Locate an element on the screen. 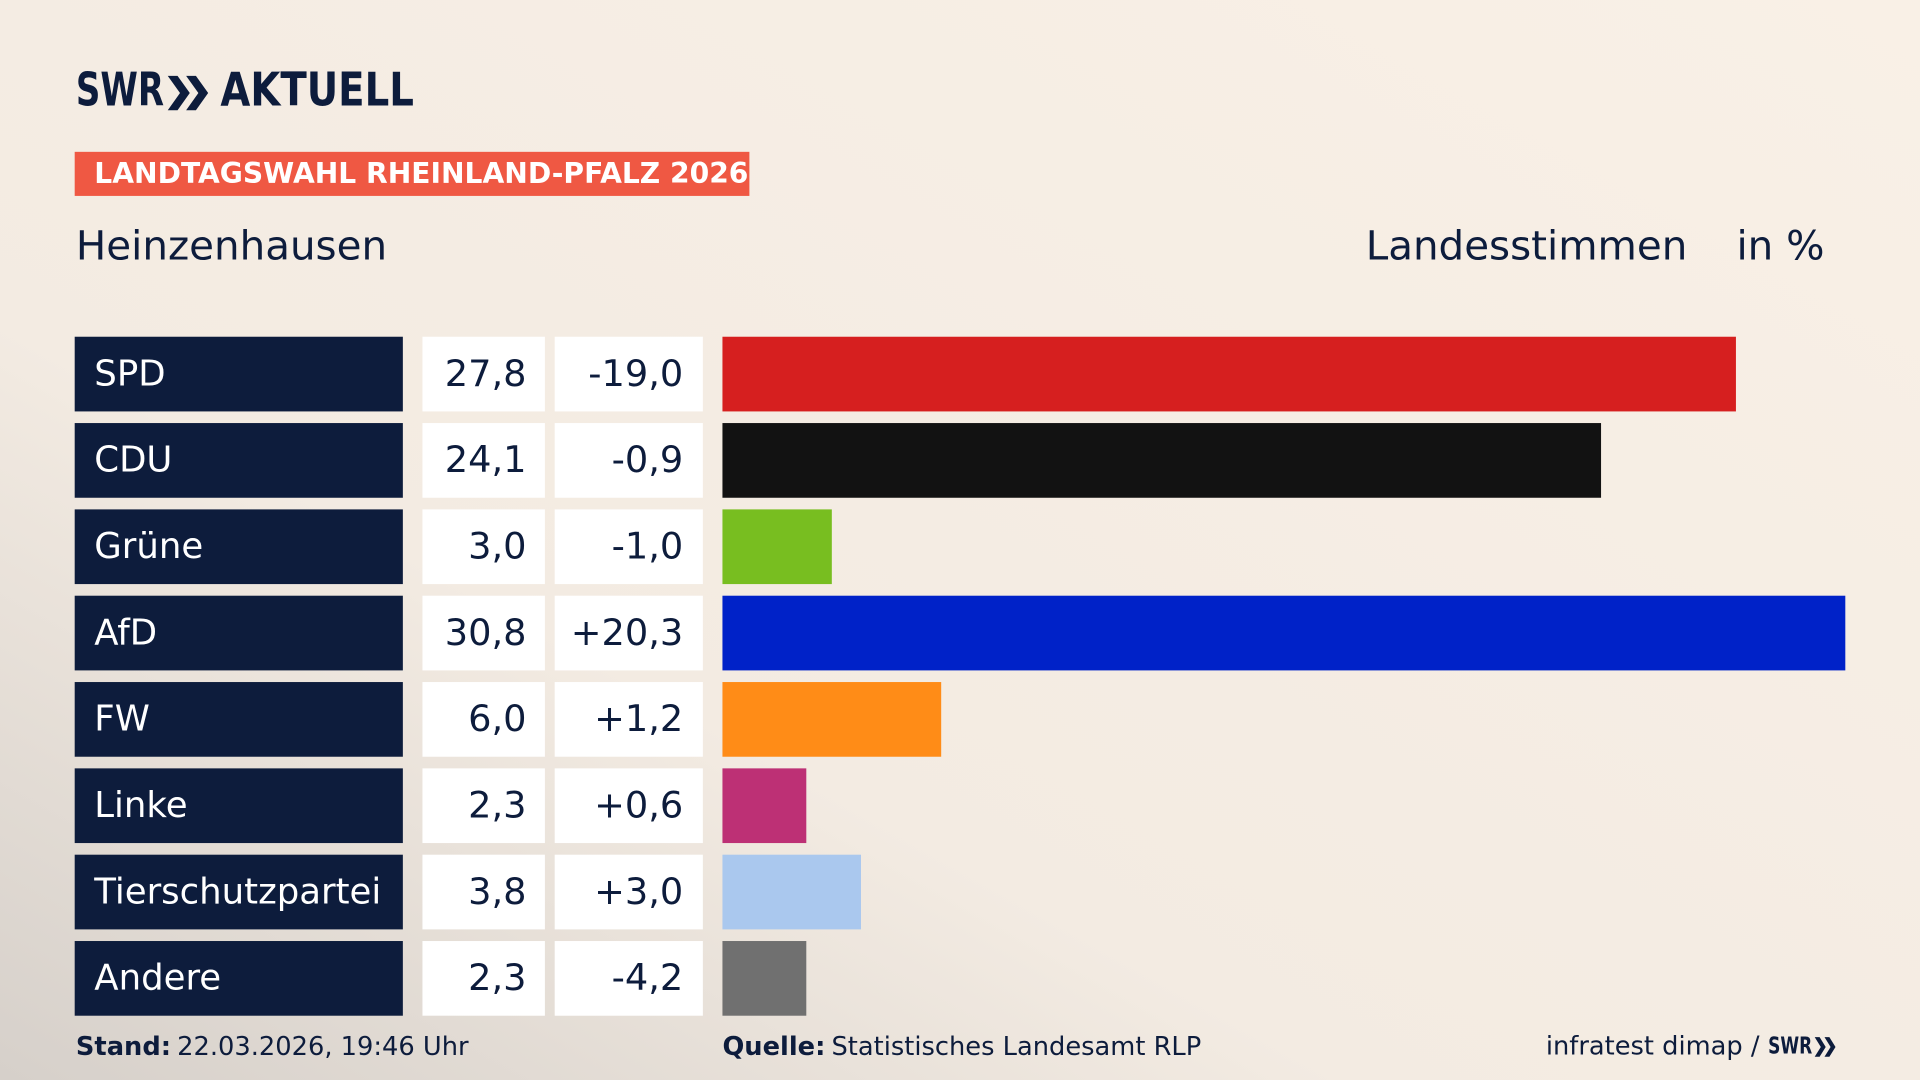 This screenshot has width=1920, height=1080. logo: SWR AKTUELL is located at coordinates (245, 90).